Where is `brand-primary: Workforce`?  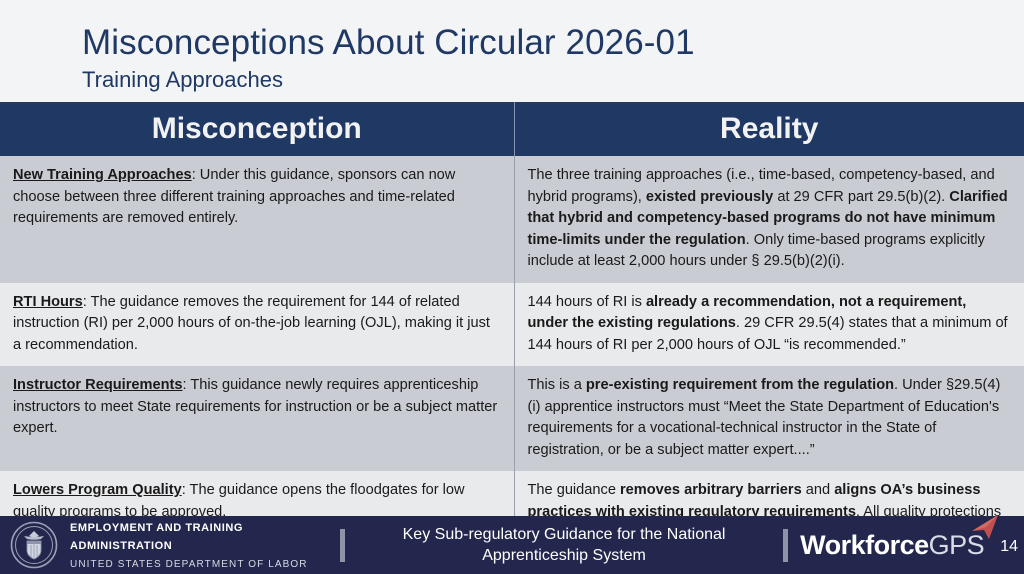 brand-primary: Workforce is located at coordinates (864, 544).